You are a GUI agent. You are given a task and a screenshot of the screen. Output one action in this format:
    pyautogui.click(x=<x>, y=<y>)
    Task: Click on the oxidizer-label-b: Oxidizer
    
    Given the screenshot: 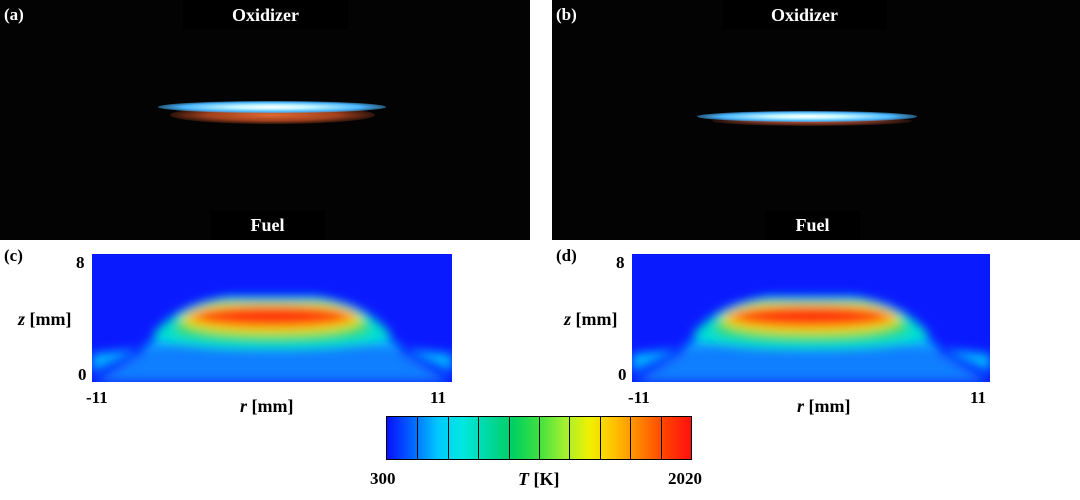 What is the action you would take?
    pyautogui.click(x=804, y=15)
    